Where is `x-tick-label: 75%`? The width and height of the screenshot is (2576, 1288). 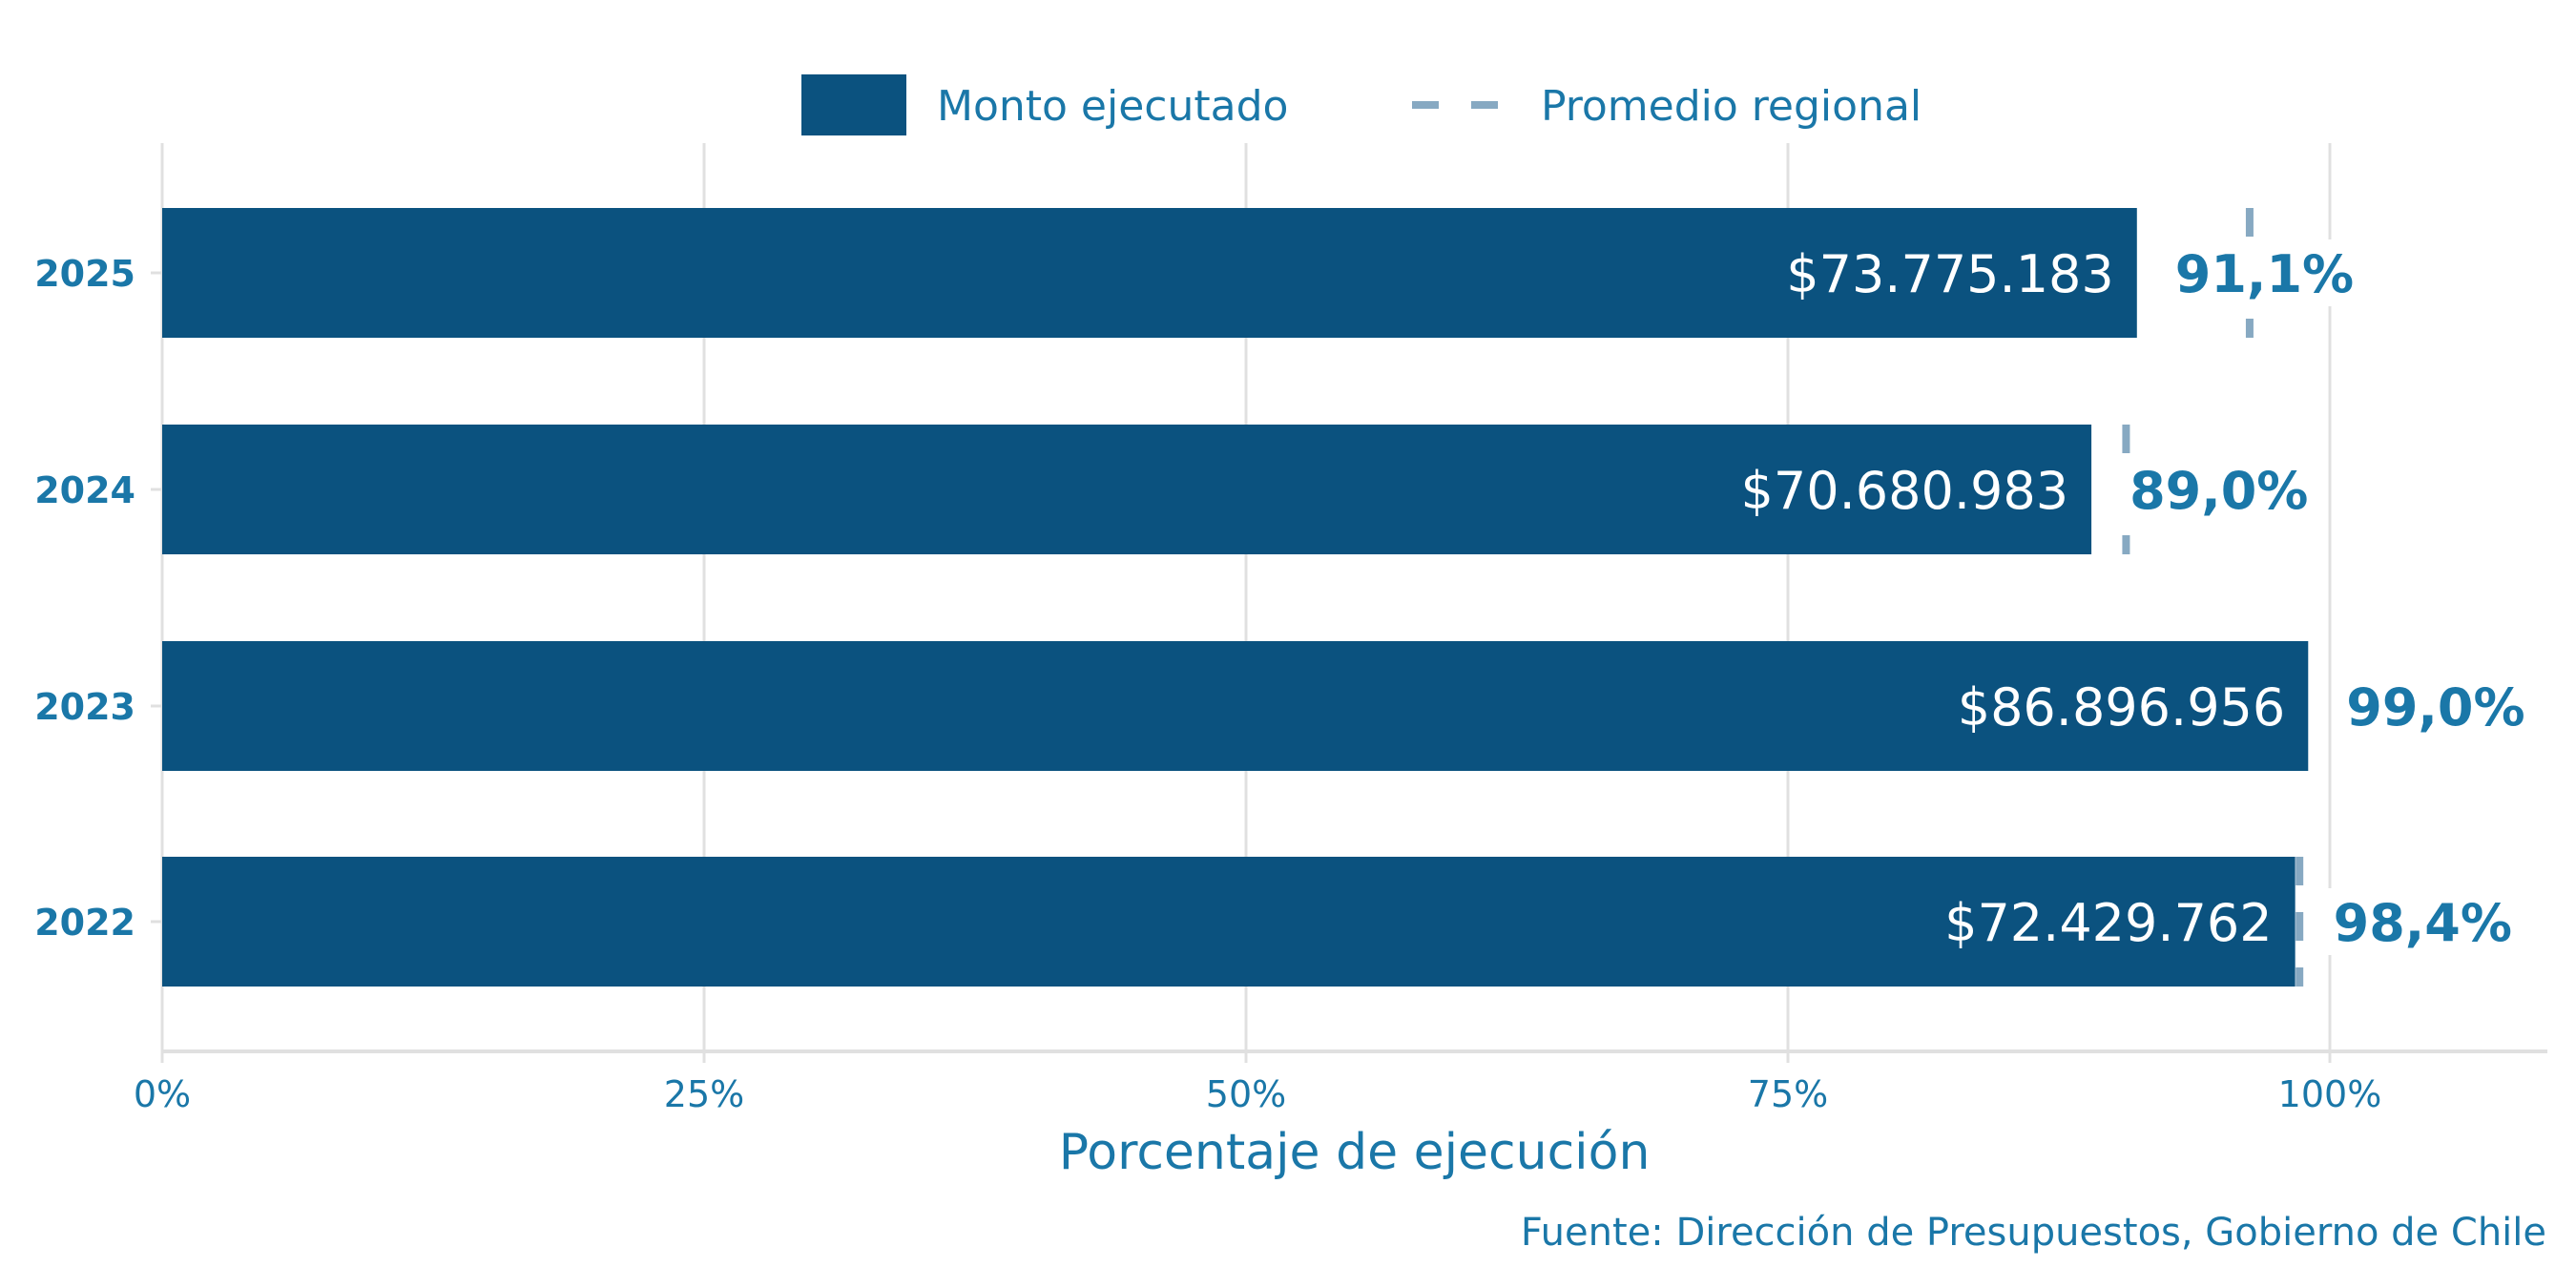 x-tick-label: 75% is located at coordinates (1788, 1094).